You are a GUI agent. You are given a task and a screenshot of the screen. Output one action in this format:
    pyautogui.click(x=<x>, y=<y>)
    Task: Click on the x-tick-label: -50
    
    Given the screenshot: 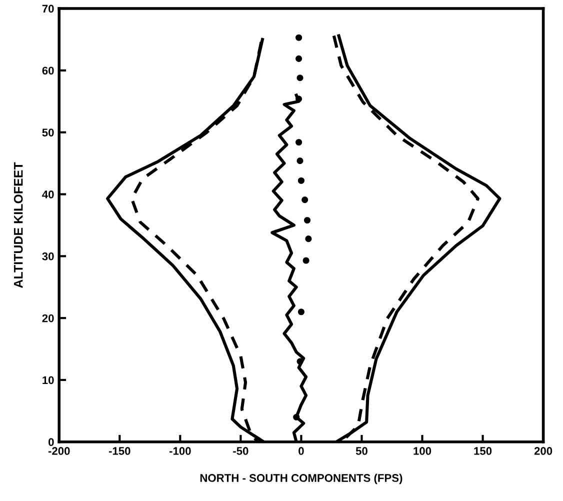 What is the action you would take?
    pyautogui.click(x=240, y=451)
    